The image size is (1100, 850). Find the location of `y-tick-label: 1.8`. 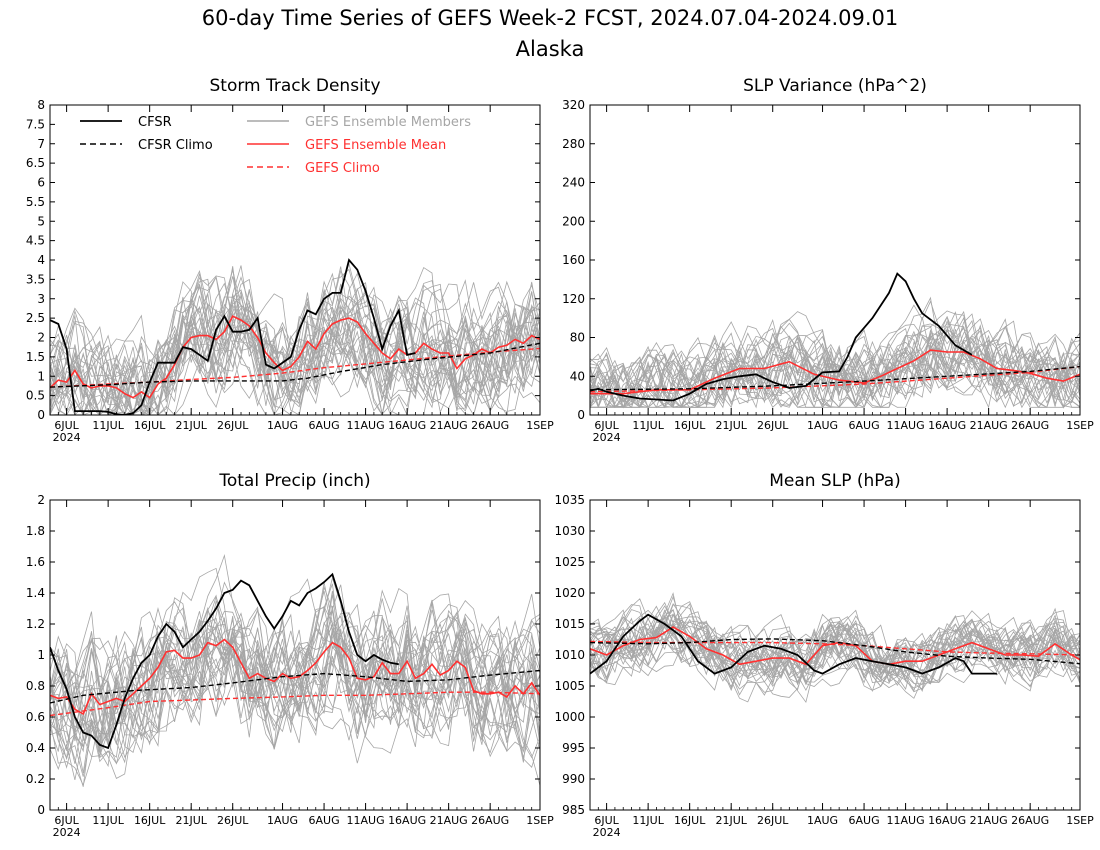

y-tick-label: 1.8 is located at coordinates (35, 531).